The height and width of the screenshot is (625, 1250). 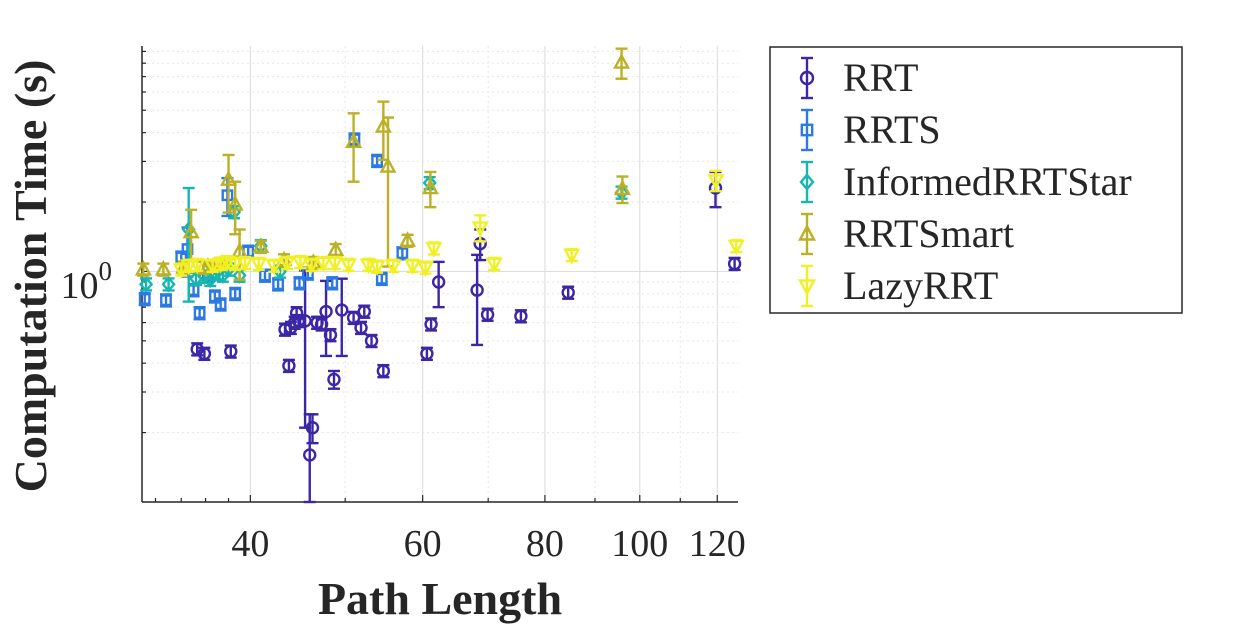 What do you see at coordinates (145, 242) in the screenshot?
I see `y-ticks` at bounding box center [145, 242].